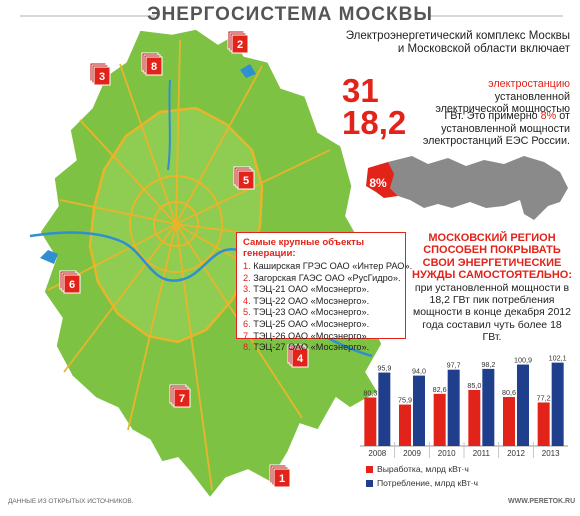 The height and width of the screenshot is (516, 580). Describe the element at coordinates (311, 347) in the screenshot. I see `objects-list-text: ТЭЦ-27 ОАО «Мосэнерго».` at that location.